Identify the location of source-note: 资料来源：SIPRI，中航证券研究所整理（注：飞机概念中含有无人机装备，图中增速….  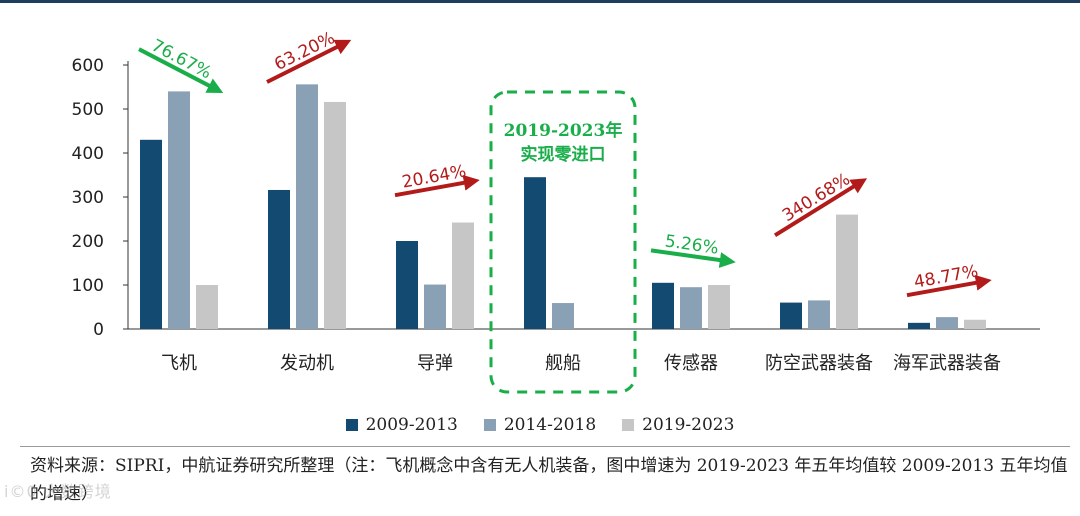
(549, 480).